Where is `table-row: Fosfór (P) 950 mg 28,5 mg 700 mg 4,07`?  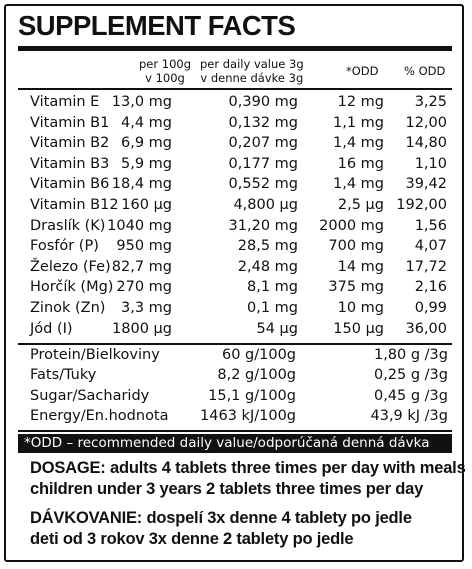
table-row: Fosfór (P) 950 mg 28,5 mg 700 mg 4,07 is located at coordinates (236, 248).